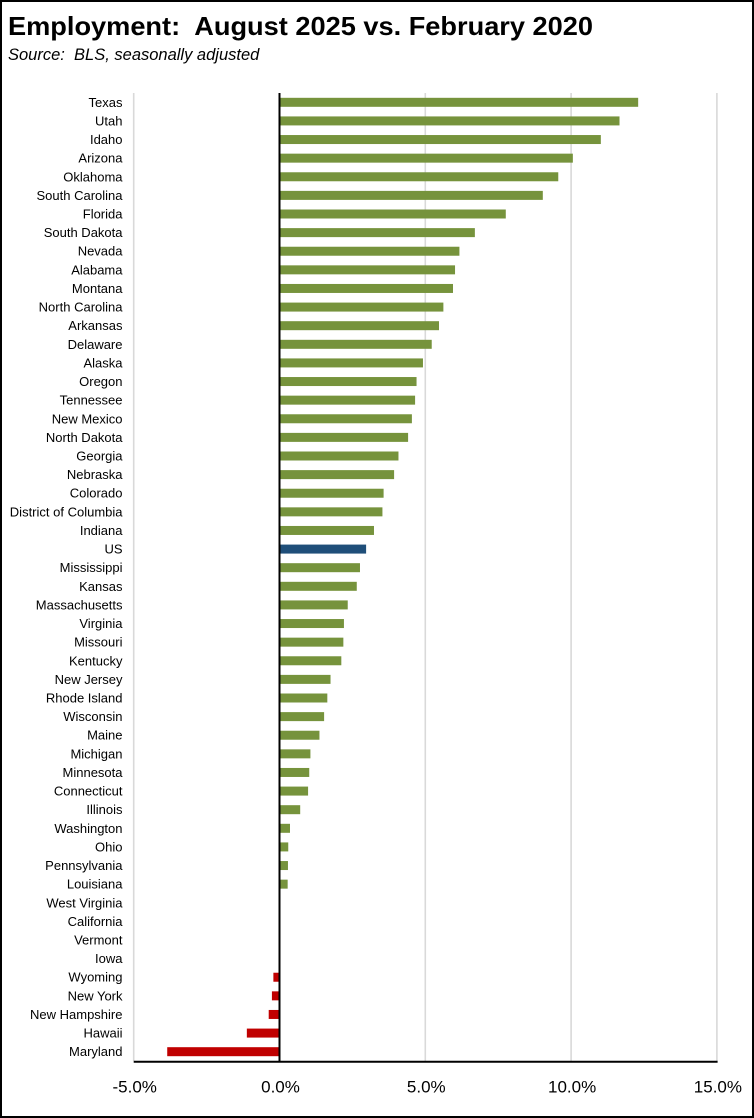  Describe the element at coordinates (104, 735) in the screenshot. I see `svg-text: Maine` at that location.